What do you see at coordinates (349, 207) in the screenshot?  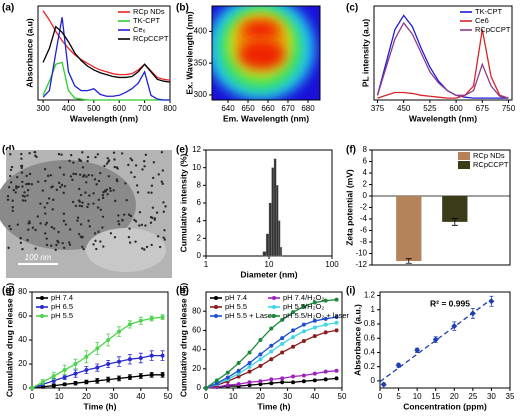 I see `y-axis-label: Zeta potential (mV)` at bounding box center [349, 207].